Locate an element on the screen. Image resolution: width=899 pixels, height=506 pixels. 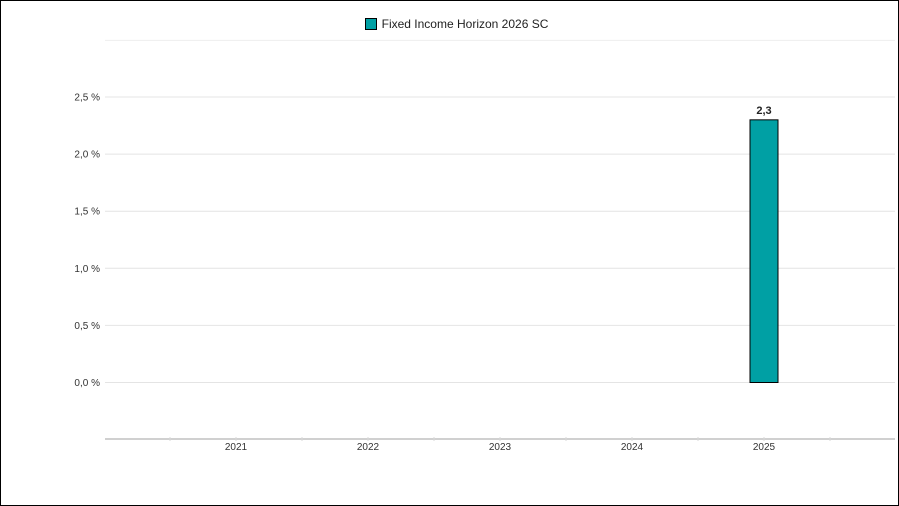
y-tick-label: 0,0 % is located at coordinates (87, 383).